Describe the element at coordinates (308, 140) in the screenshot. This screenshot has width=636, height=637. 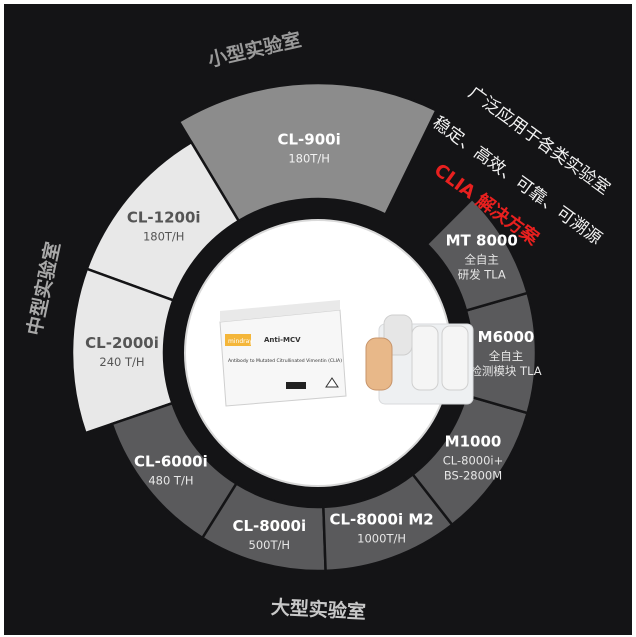
I see `segment-model-name: CL-900i` at that location.